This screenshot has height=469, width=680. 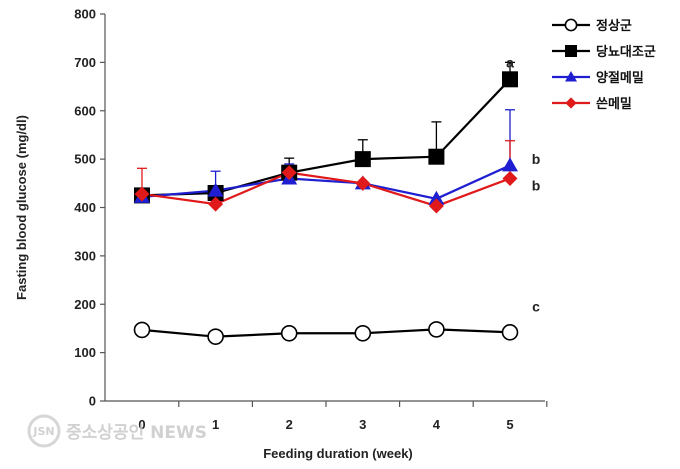 What do you see at coordinates (136, 433) in the screenshot?
I see `watermark-text: 중소상공인 NEWS` at bounding box center [136, 433].